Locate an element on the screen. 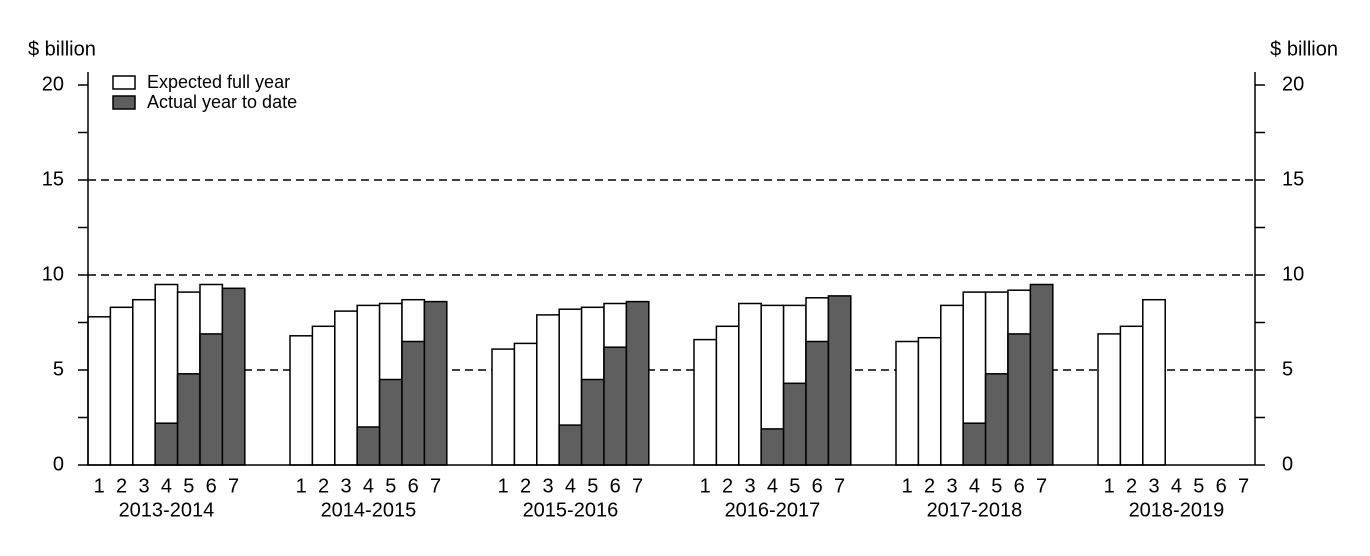 The width and height of the screenshot is (1370, 556). group-label: 2014-2015 is located at coordinates (369, 510).